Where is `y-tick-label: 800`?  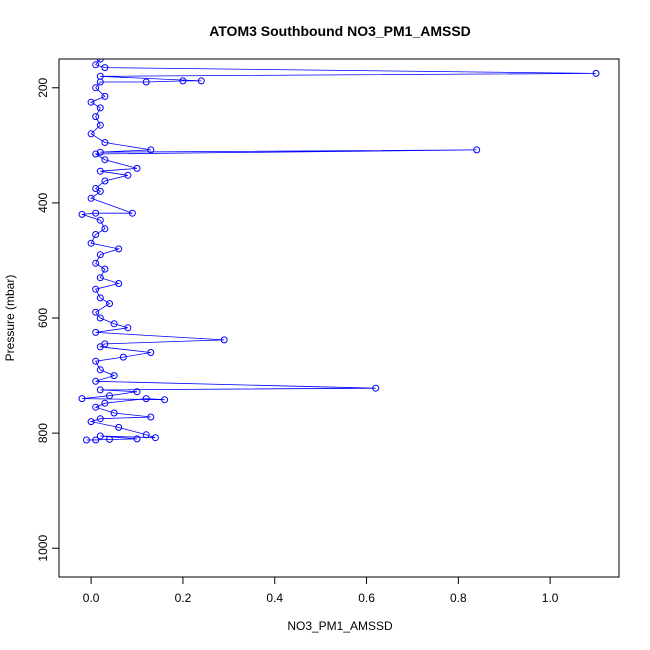 y-tick-label: 800 is located at coordinates (43, 433).